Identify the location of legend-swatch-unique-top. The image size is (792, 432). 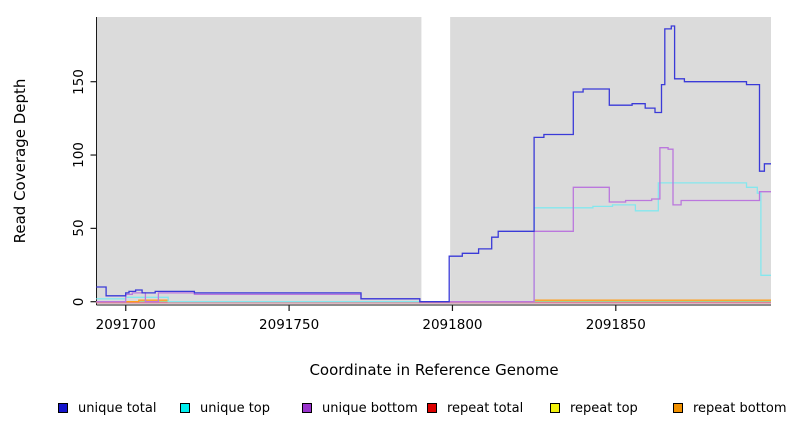
(185, 408).